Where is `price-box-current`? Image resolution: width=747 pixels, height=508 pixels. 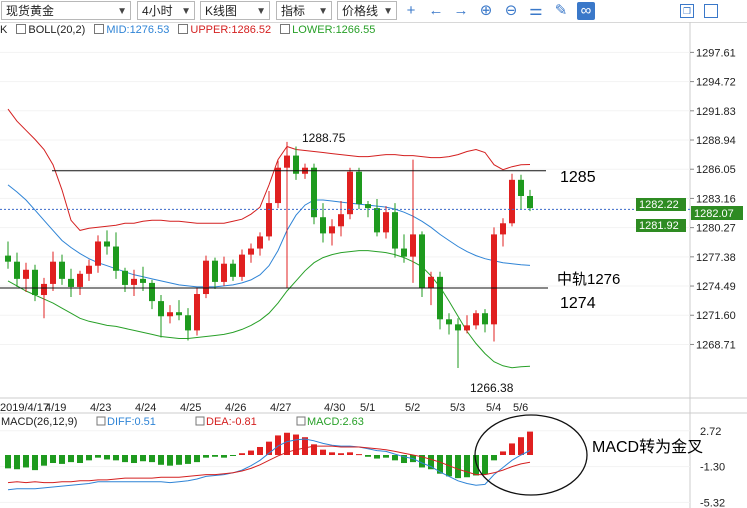
price-box-current is located at coordinates (717, 213).